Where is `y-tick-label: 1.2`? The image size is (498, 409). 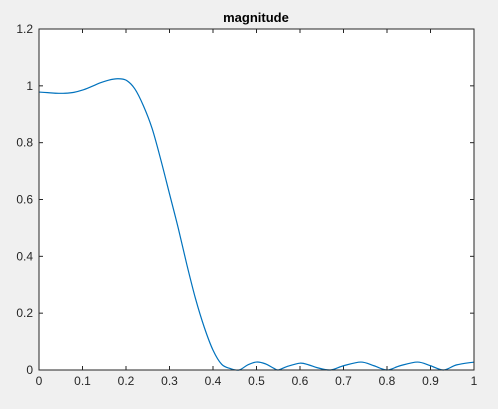
y-tick-label: 1.2 is located at coordinates (24, 29).